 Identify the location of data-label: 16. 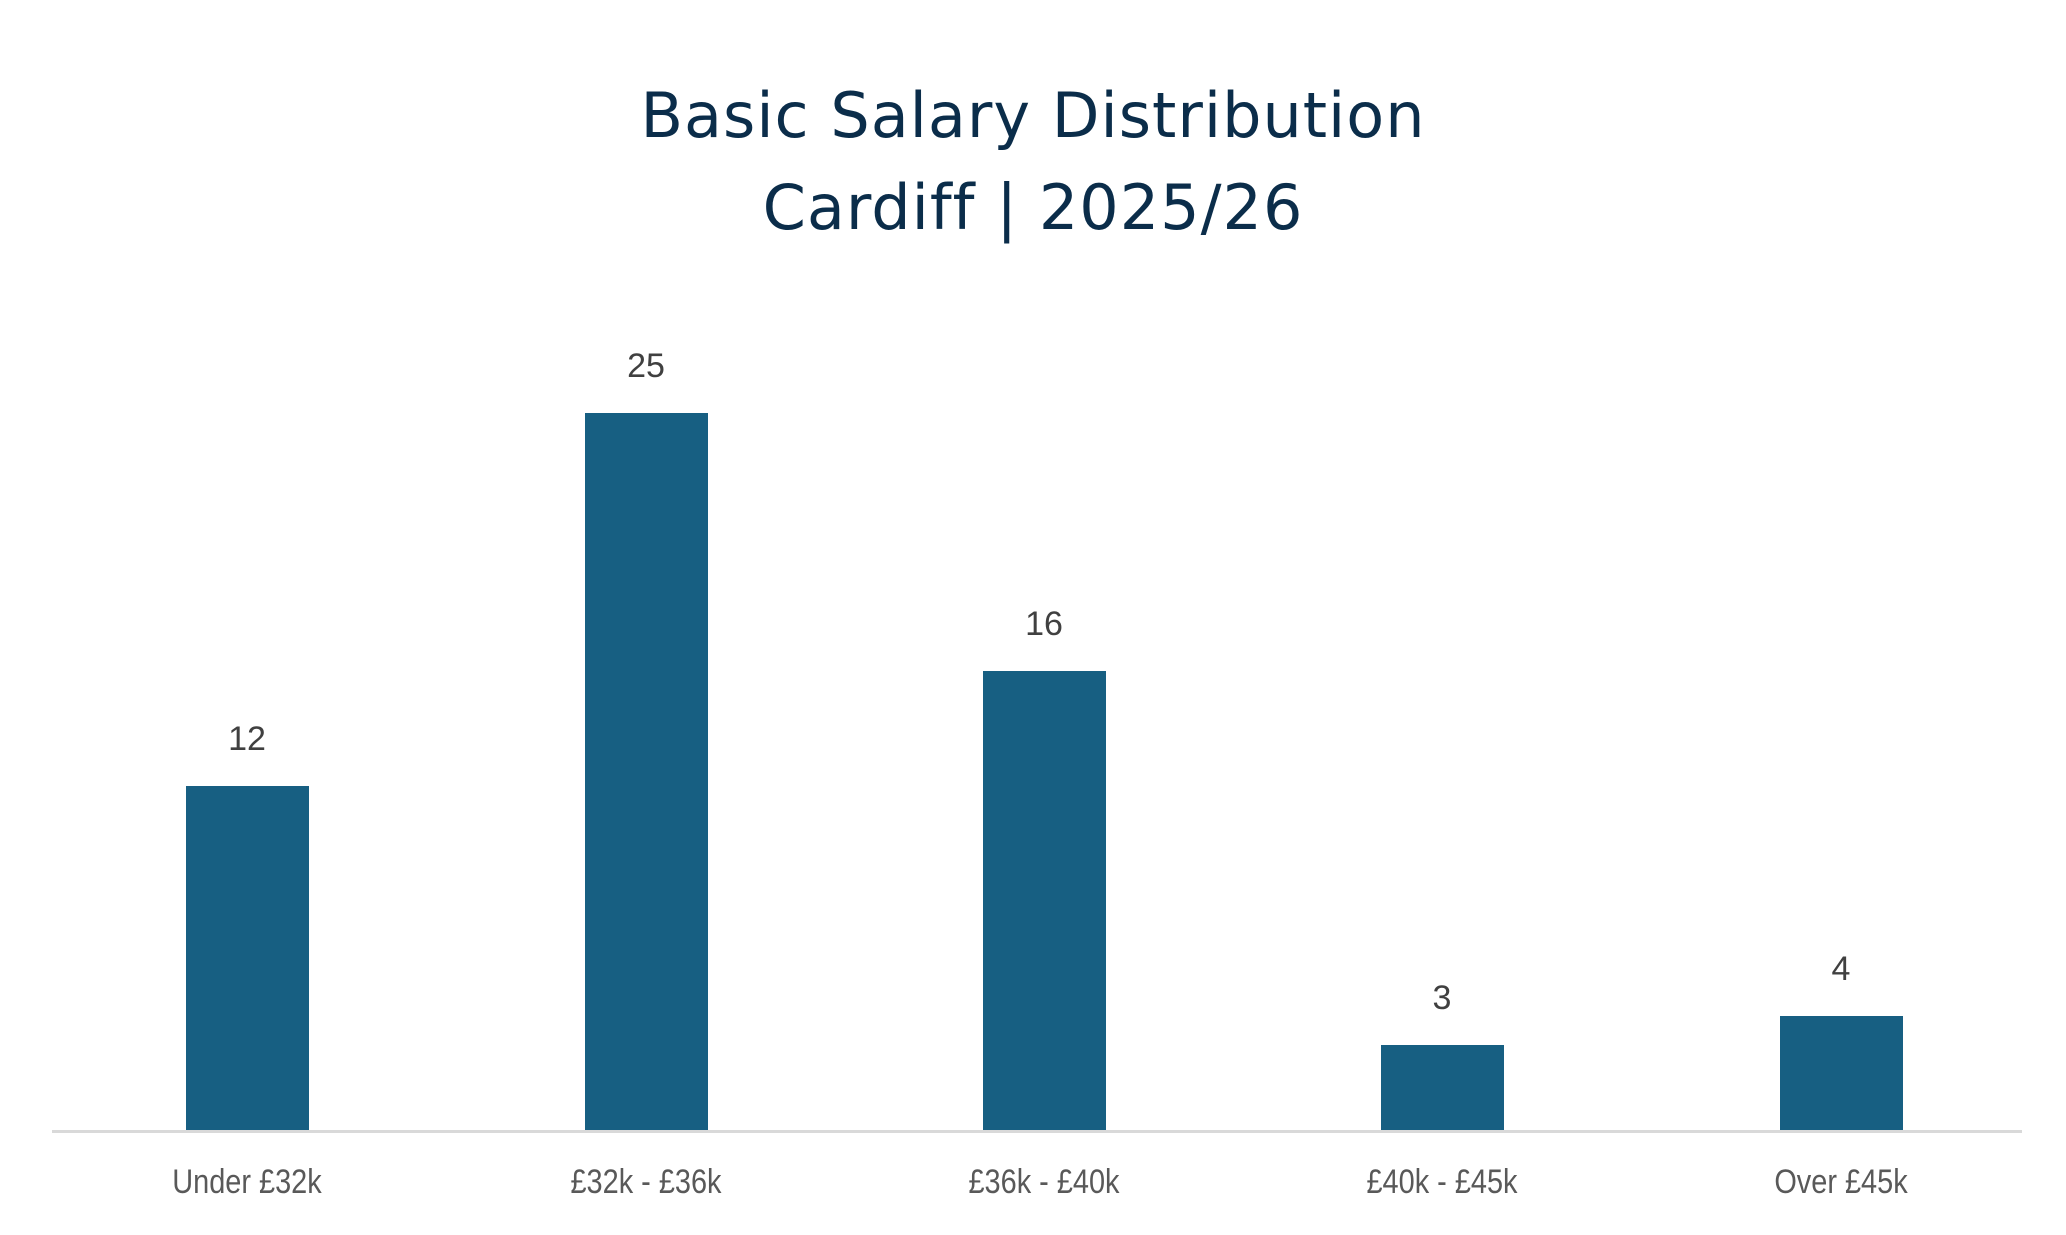
(1044, 624).